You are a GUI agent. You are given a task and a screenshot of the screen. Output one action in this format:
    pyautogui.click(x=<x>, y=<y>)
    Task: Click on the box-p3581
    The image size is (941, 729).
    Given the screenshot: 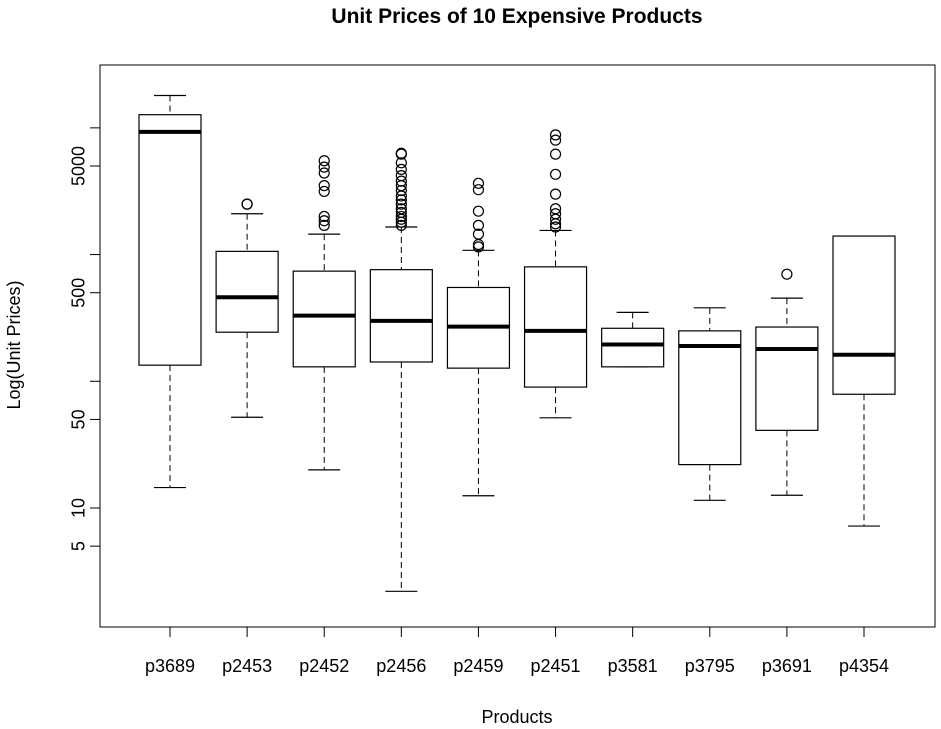 What is the action you would take?
    pyautogui.click(x=633, y=339)
    